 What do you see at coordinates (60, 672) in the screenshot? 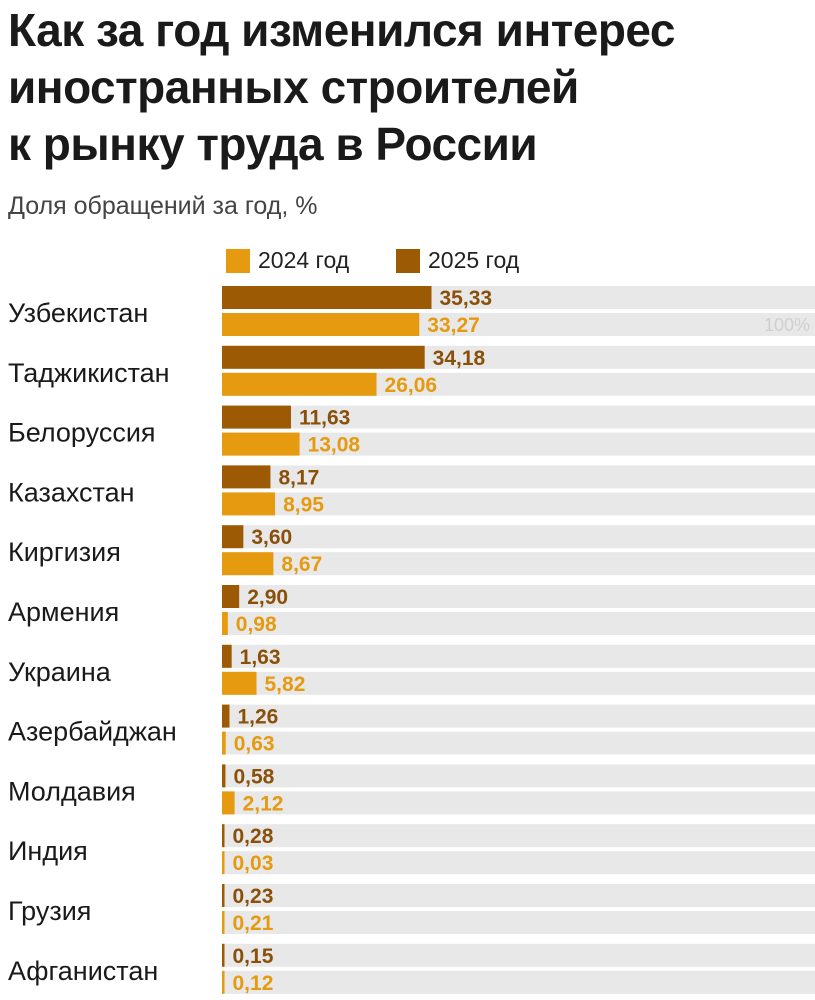
I see `category-label: Украина` at bounding box center [60, 672].